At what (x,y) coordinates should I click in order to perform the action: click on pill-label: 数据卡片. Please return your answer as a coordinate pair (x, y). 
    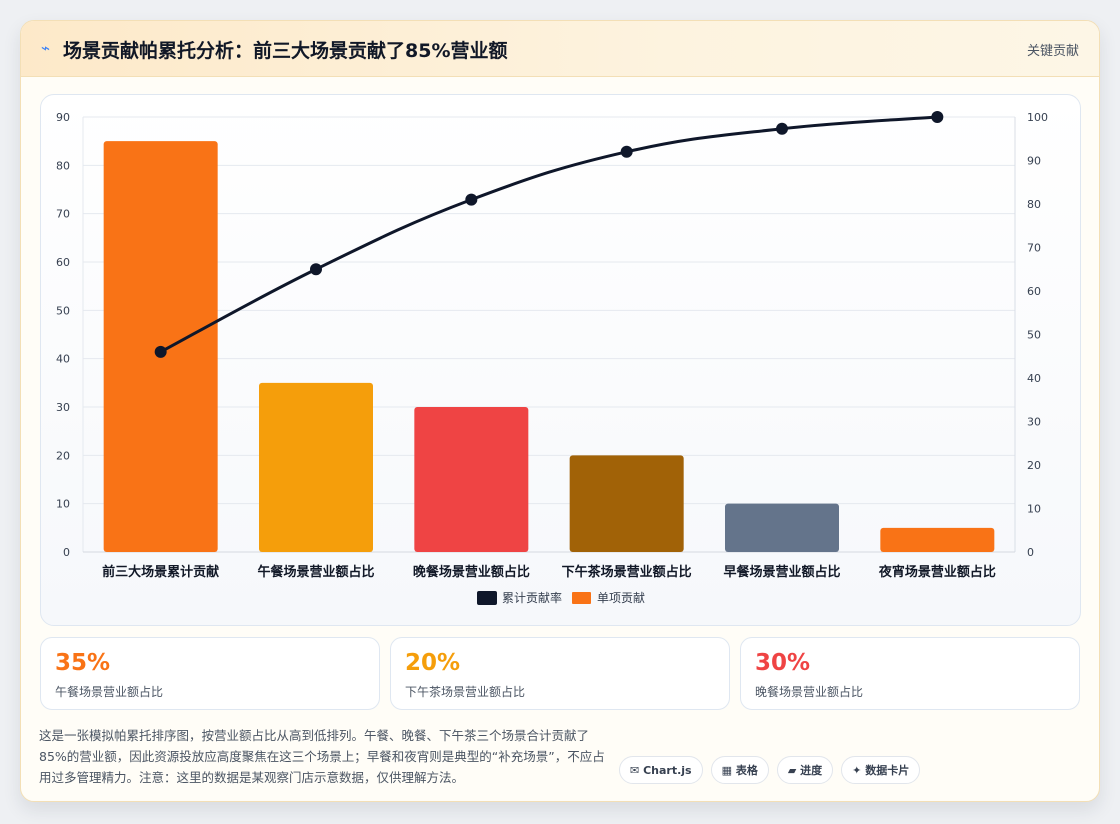
    Looking at the image, I should click on (887, 770).